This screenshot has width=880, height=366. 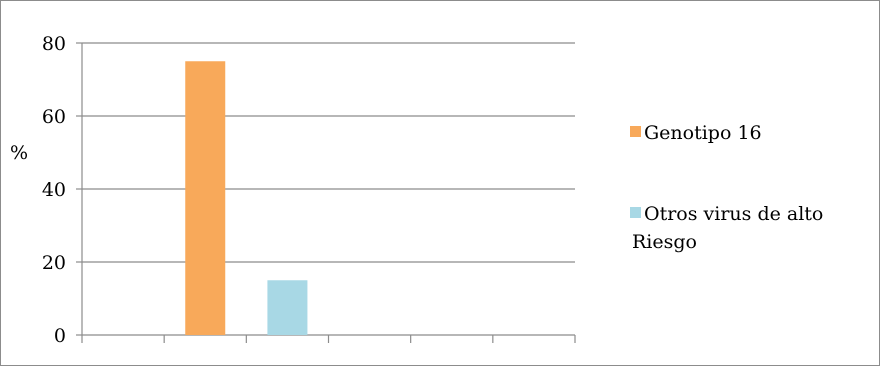 What do you see at coordinates (726, 187) in the screenshot?
I see `legend: Genotipo 16 Otros virus de alto Riesgo` at bounding box center [726, 187].